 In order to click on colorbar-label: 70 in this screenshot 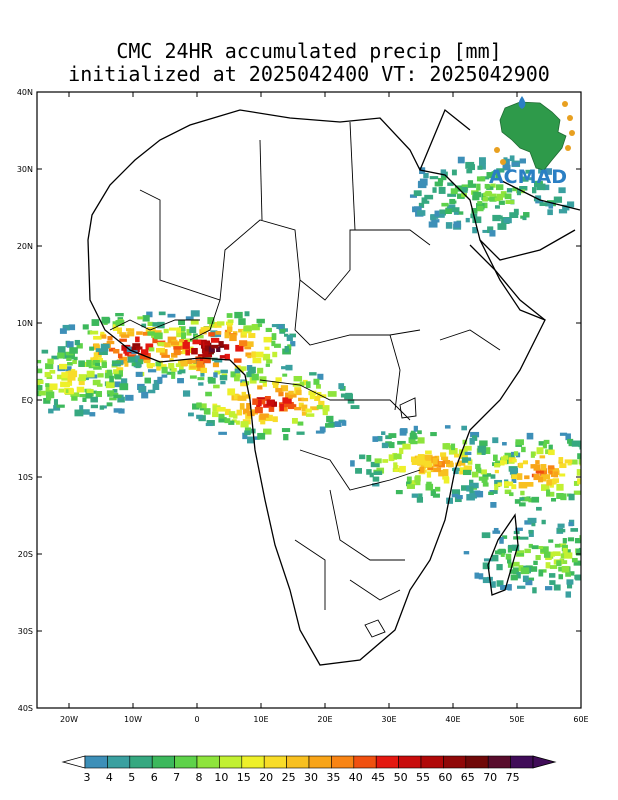, I will do `click(490, 777)`.